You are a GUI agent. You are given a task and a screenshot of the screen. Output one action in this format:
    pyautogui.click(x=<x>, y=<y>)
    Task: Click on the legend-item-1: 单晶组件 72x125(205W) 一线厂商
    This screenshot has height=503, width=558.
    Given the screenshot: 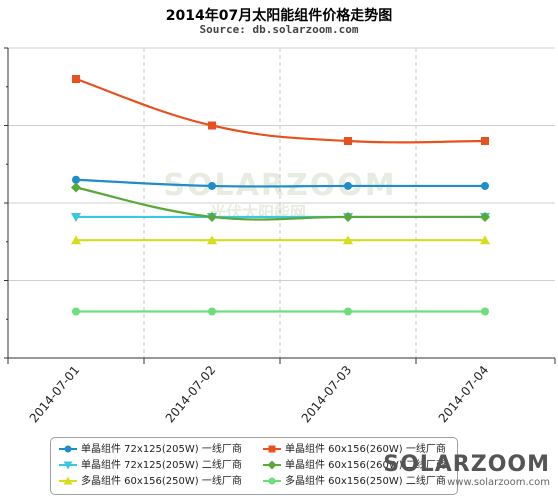 What is the action you would take?
    pyautogui.click(x=150, y=450)
    